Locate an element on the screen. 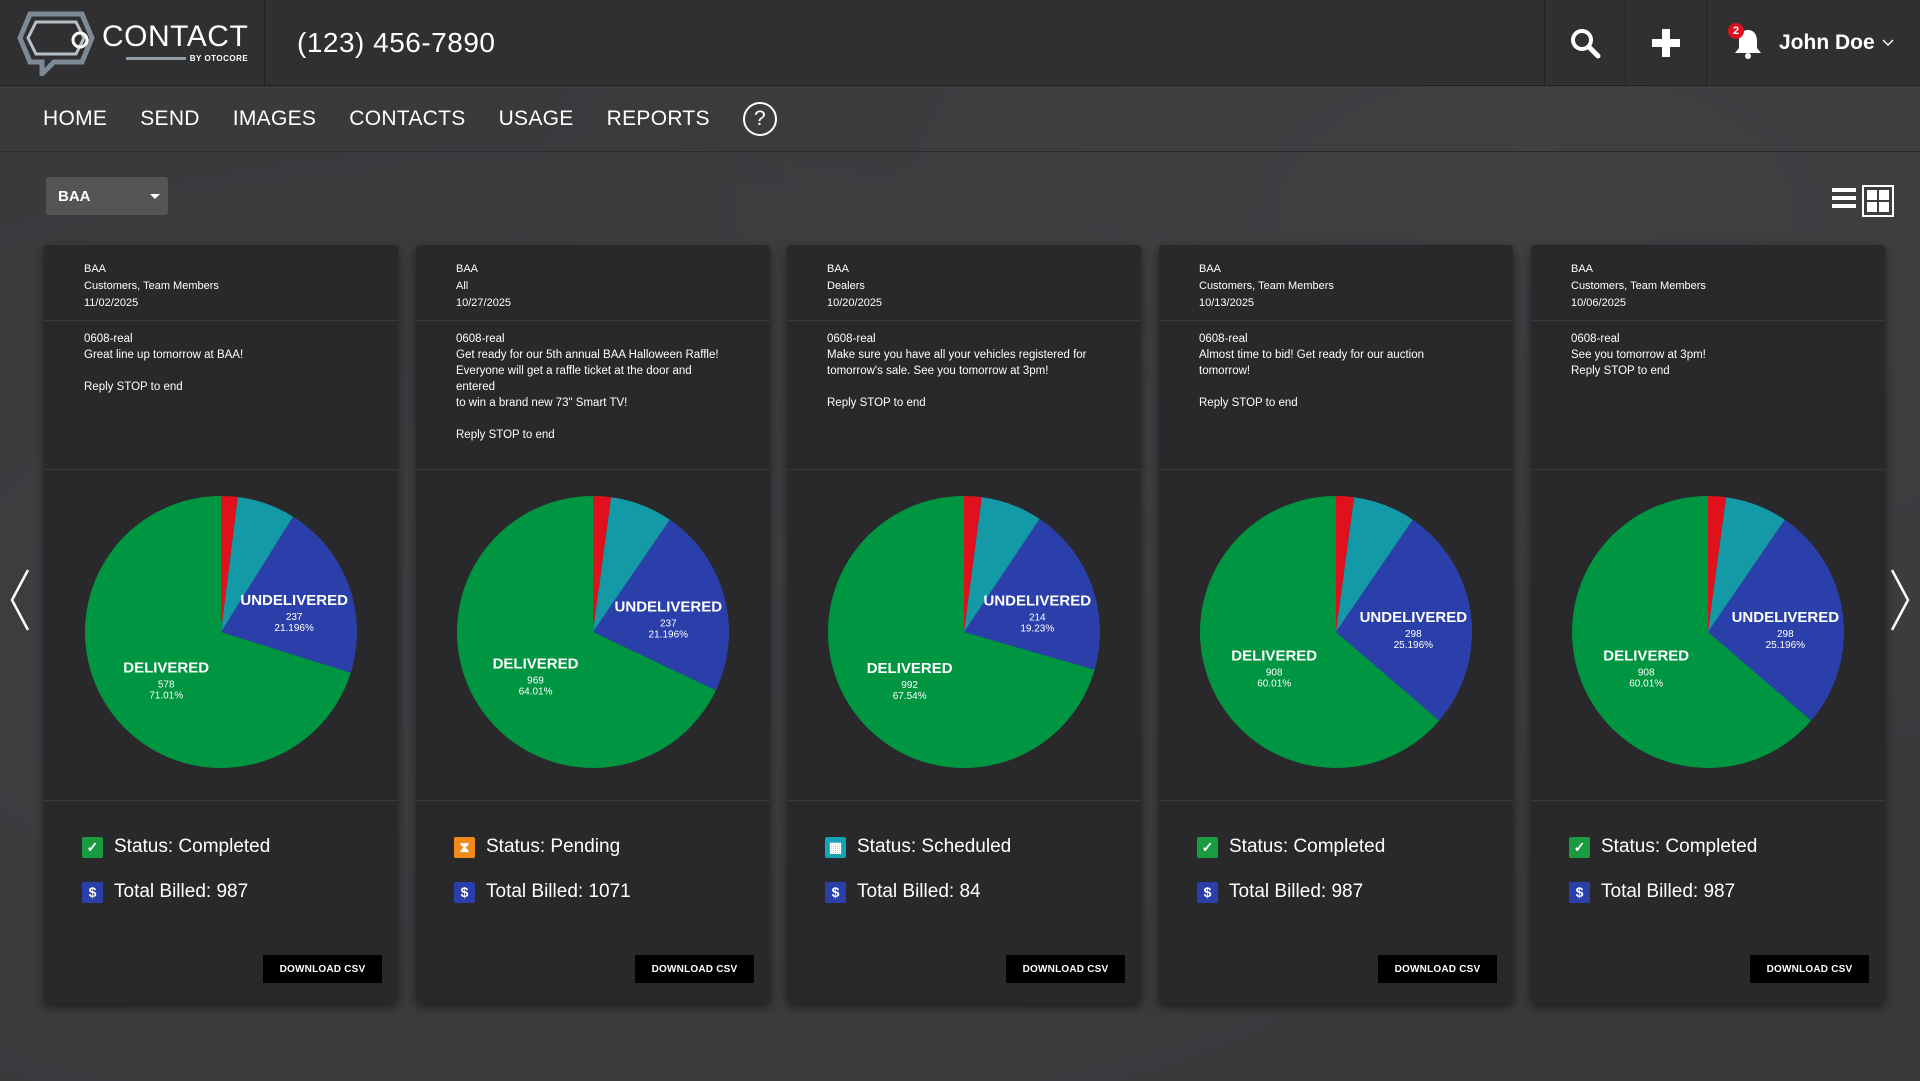 The image size is (1920, 1081). add-button is located at coordinates (1665, 42).